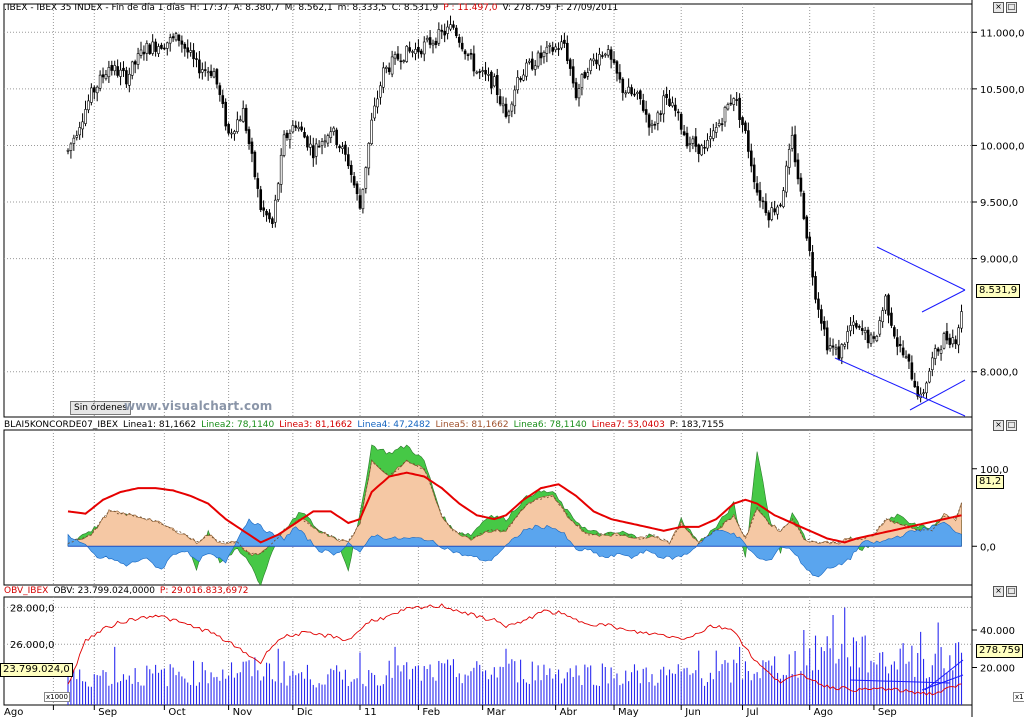  I want to click on obv-panel-maximize-button: □, so click(1011, 591).